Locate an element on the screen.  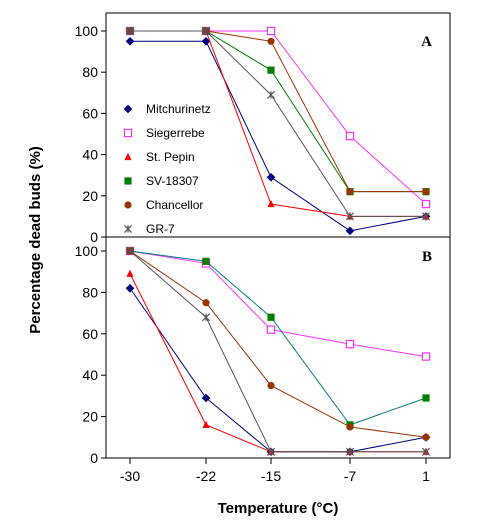
legend-label: SV-18307 is located at coordinates (172, 181).